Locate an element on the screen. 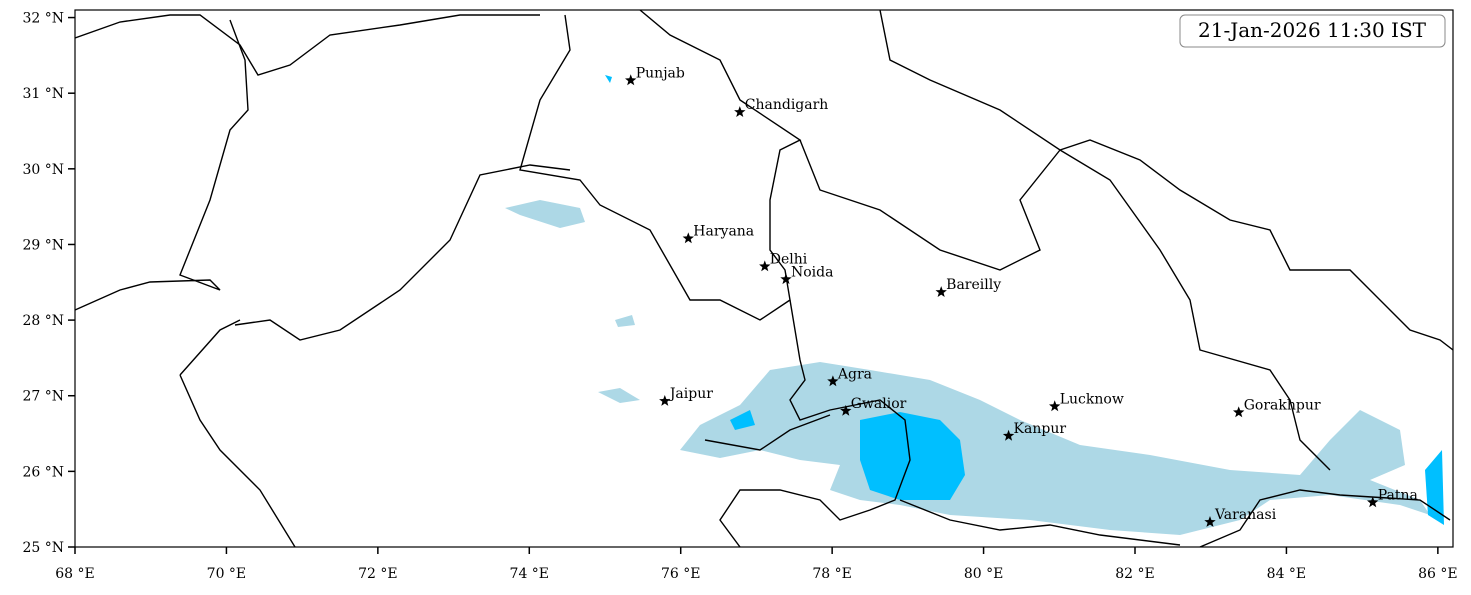  city-label: Kanpur is located at coordinates (1040, 429).